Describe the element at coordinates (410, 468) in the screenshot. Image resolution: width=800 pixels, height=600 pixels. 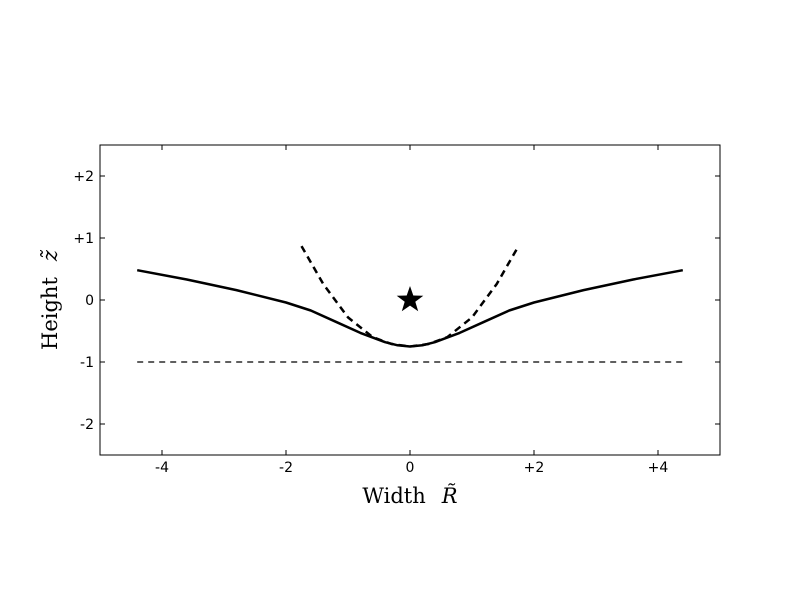
I see `x-tick-label: 0` at that location.